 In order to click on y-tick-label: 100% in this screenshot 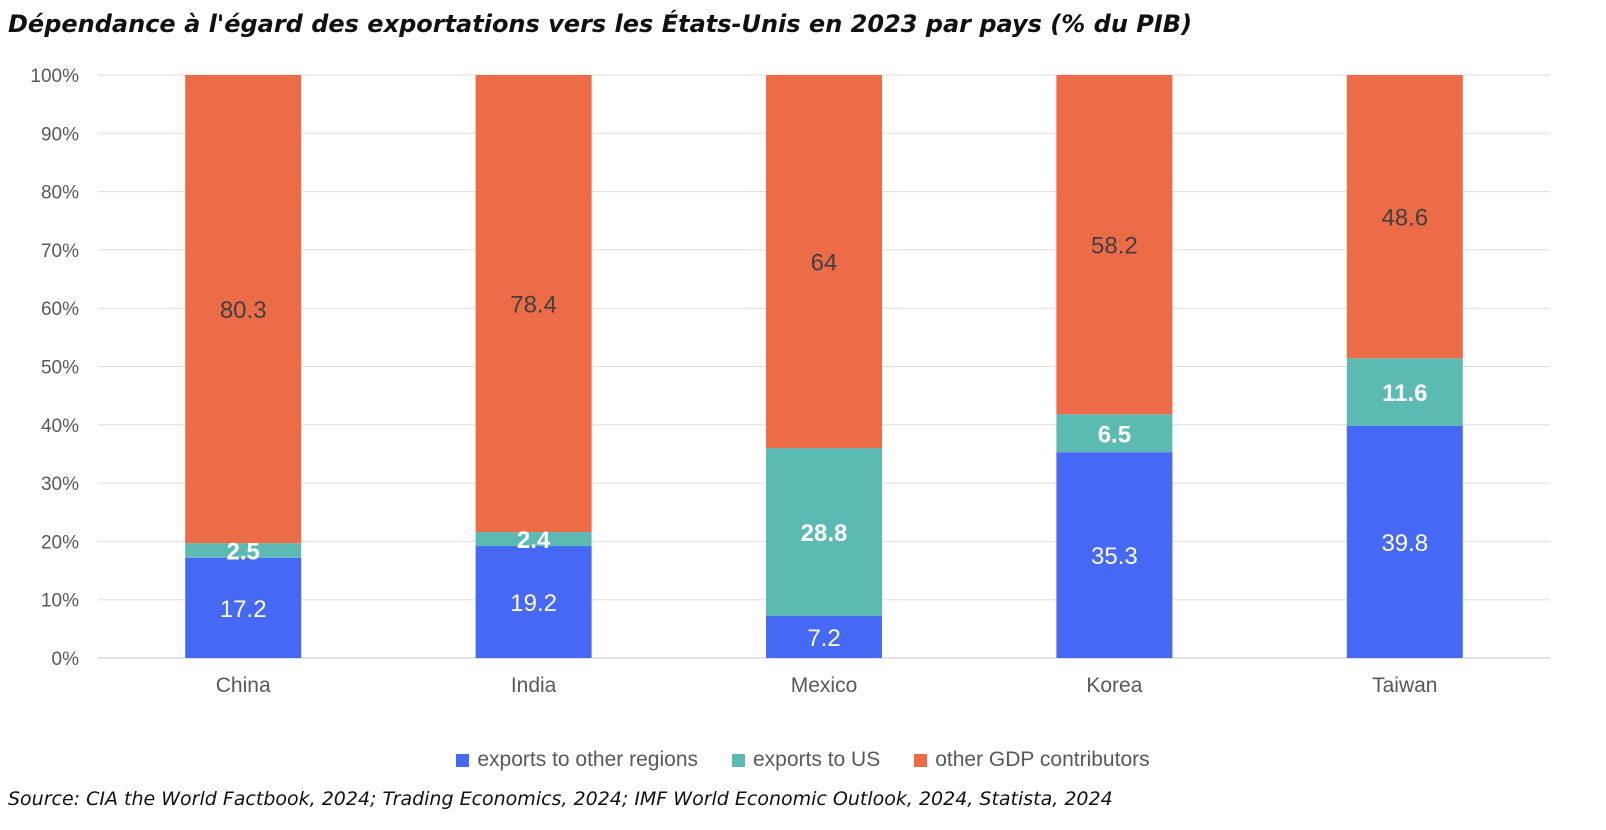, I will do `click(54, 76)`.